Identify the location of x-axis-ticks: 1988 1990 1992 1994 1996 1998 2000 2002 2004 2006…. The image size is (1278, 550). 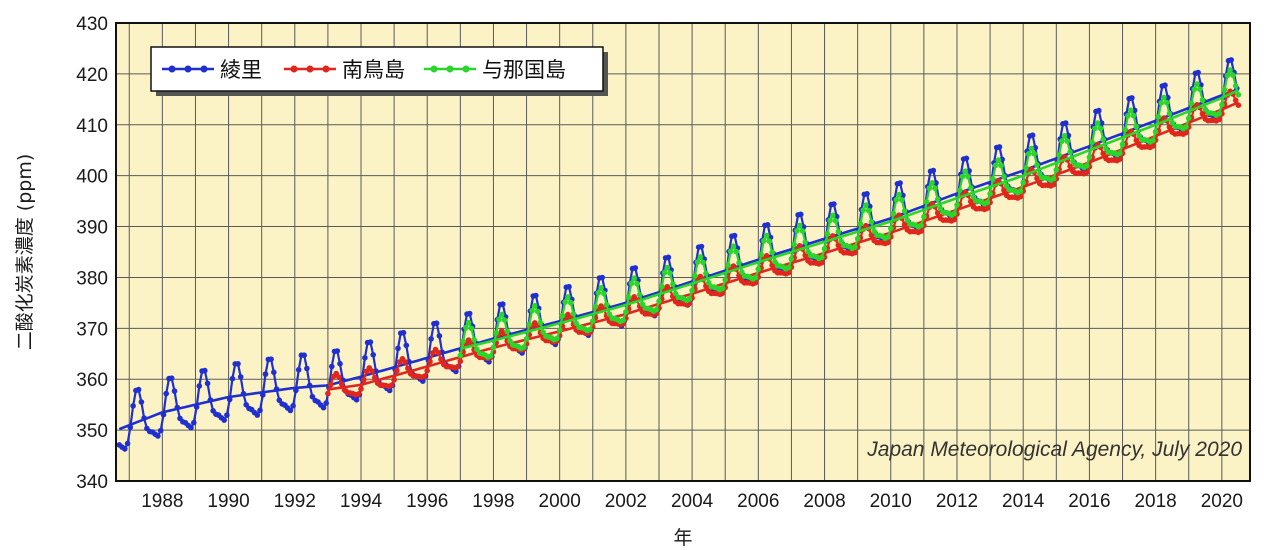
(692, 501).